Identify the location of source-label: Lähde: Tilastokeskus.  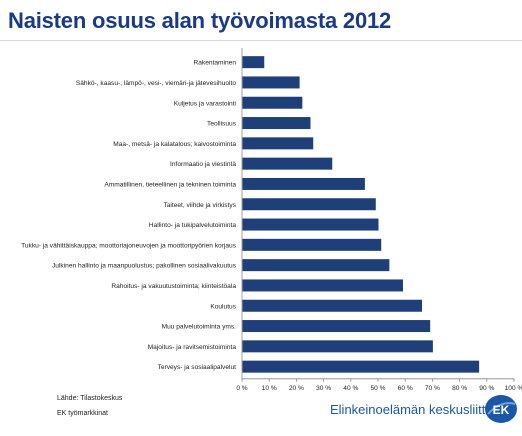
(90, 398).